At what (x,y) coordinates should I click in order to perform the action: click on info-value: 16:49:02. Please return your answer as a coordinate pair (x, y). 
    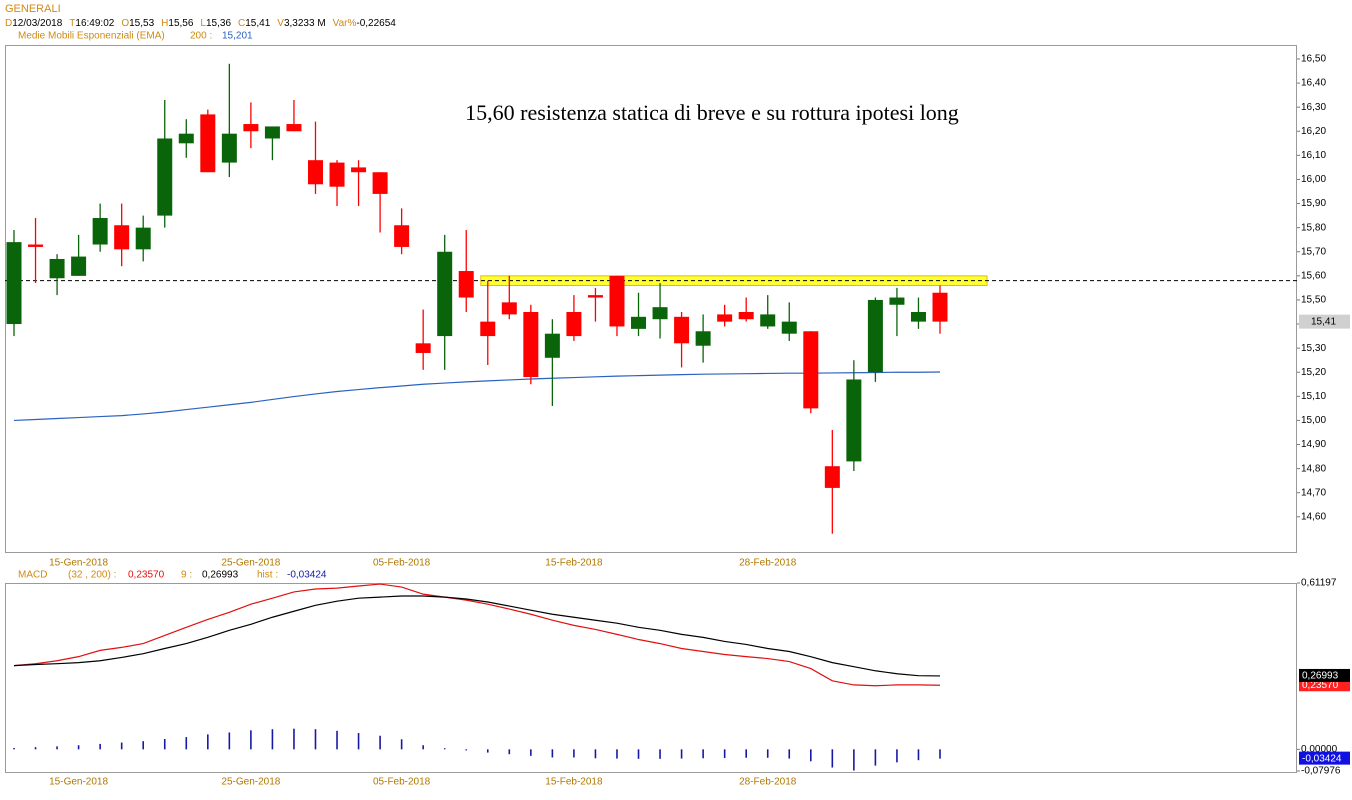
    Looking at the image, I should click on (94, 23).